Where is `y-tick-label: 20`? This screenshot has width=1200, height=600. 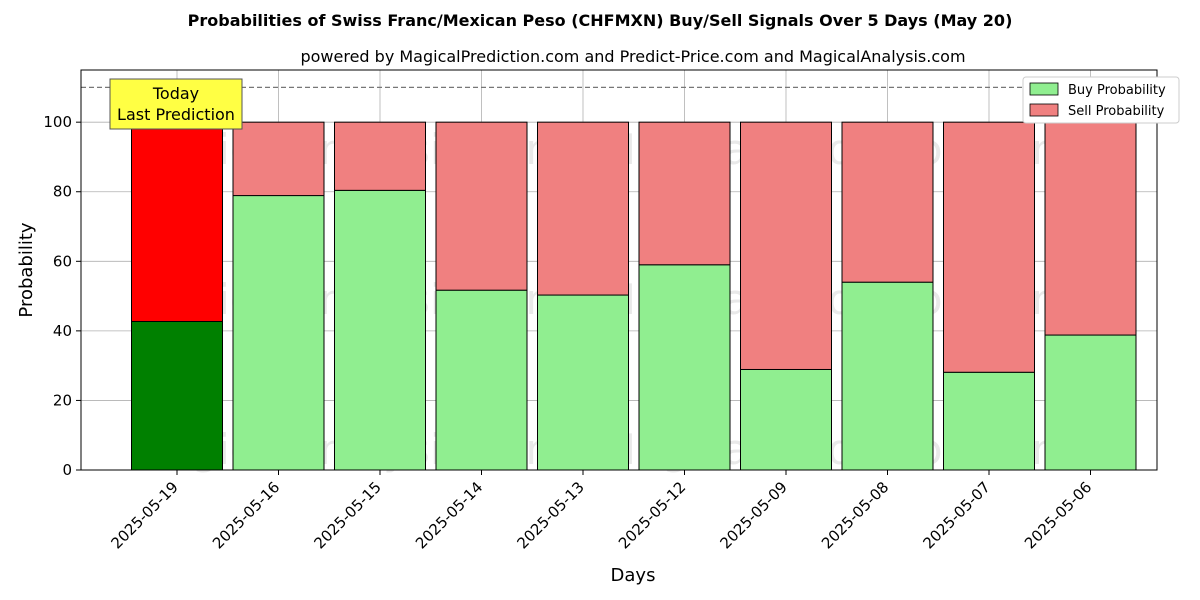
y-tick-label: 20 is located at coordinates (62, 400).